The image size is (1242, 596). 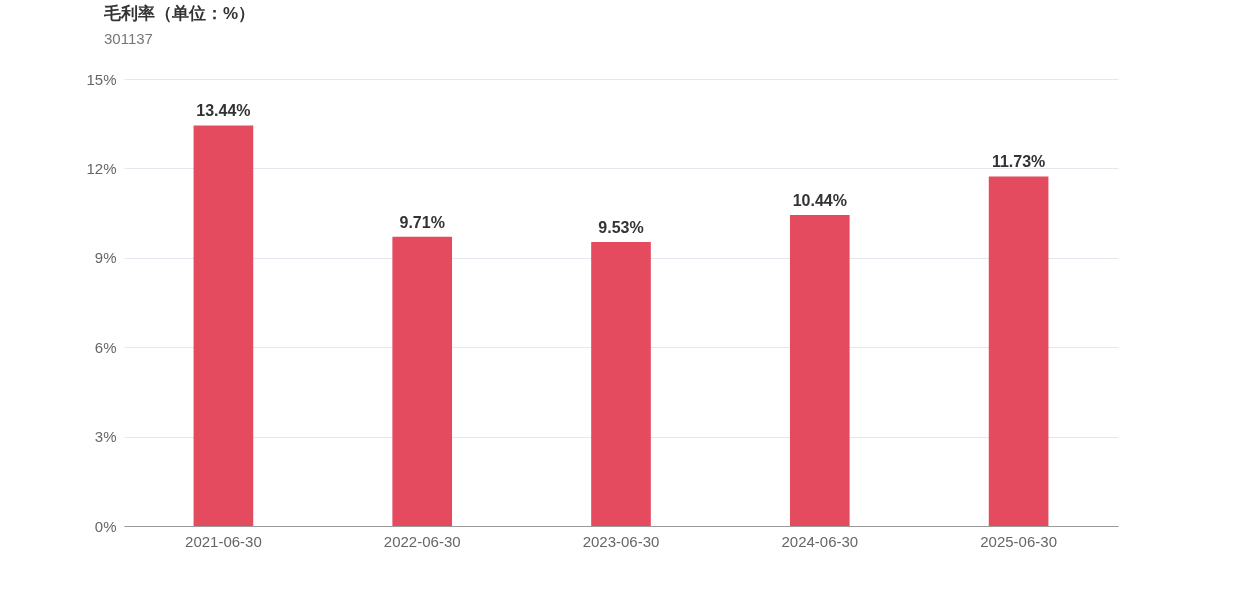 I want to click on y-tick-label: 0%, so click(x=105, y=526).